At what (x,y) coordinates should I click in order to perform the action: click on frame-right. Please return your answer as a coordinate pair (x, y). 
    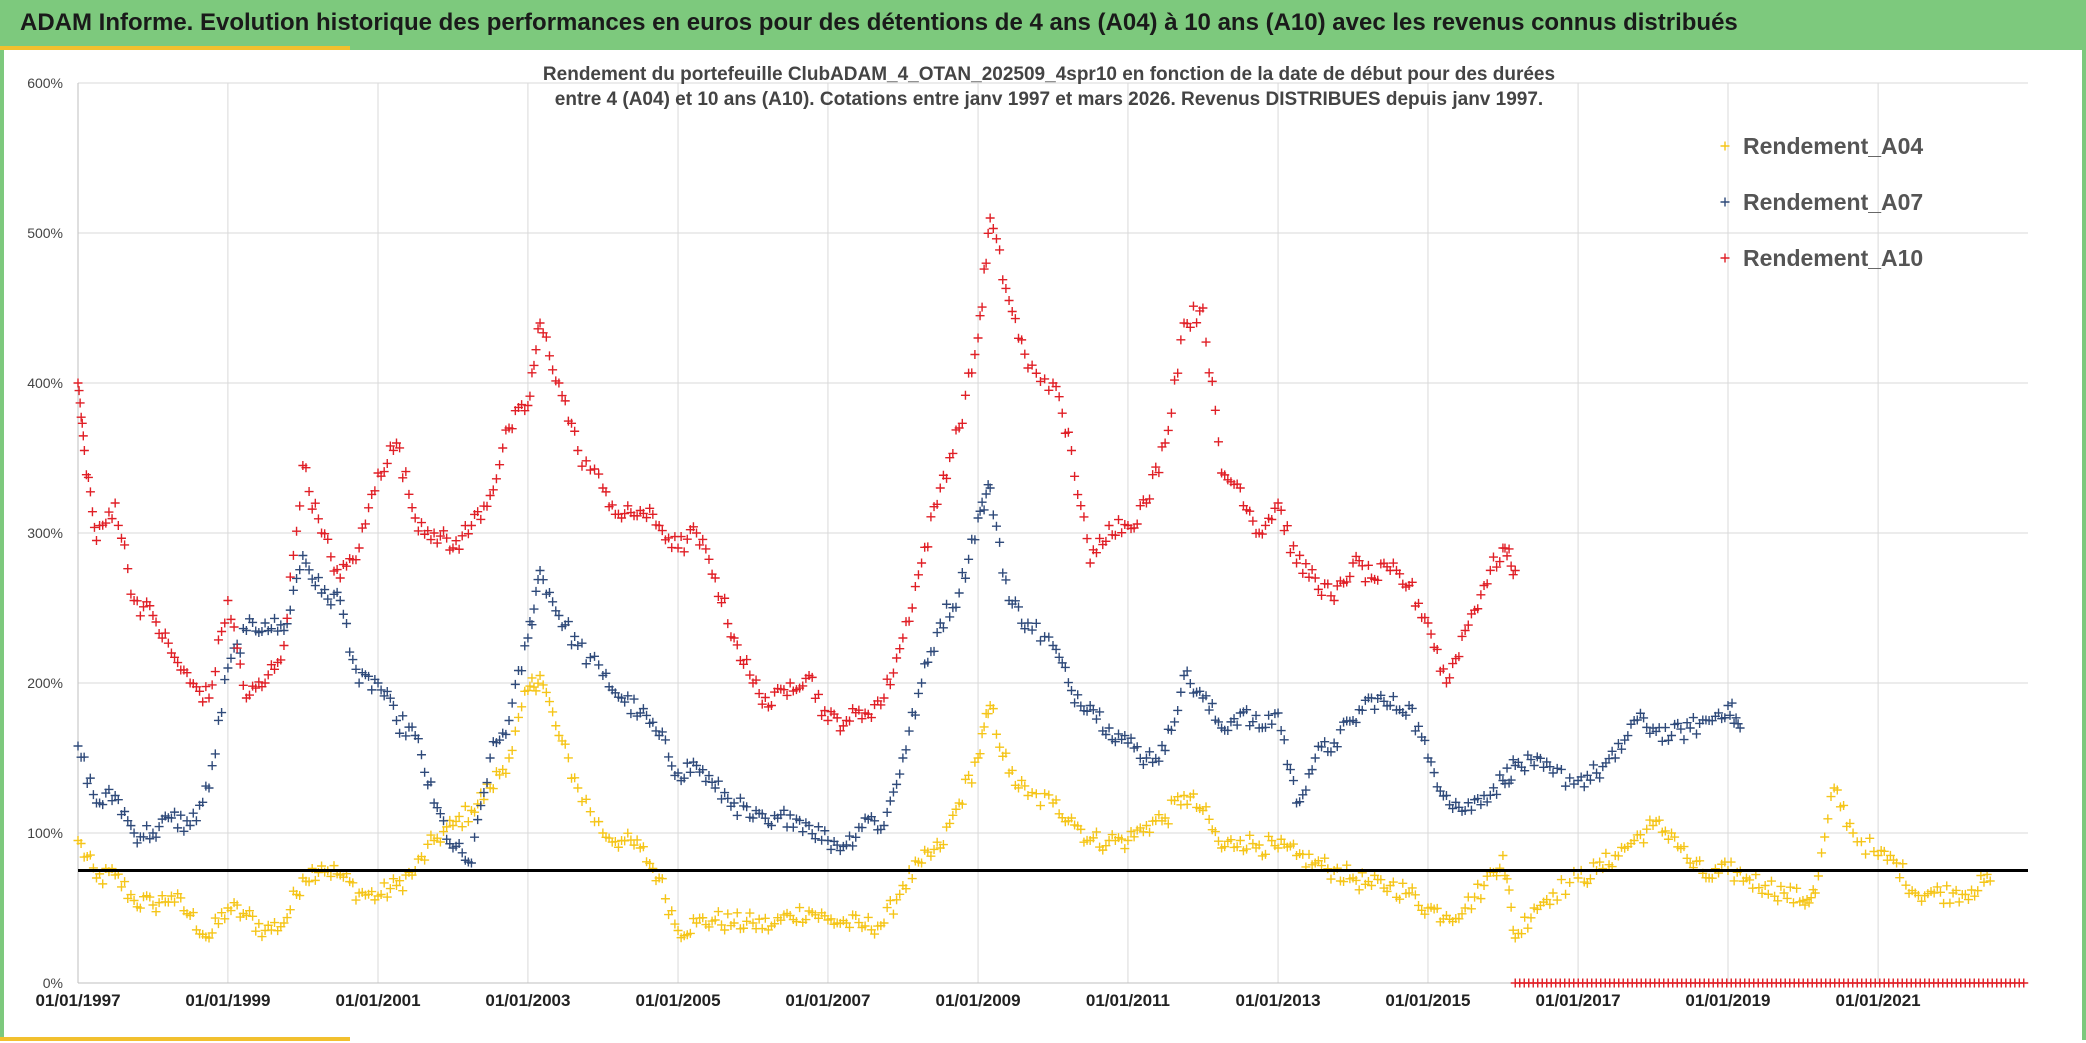
    Looking at the image, I should click on (2084, 545).